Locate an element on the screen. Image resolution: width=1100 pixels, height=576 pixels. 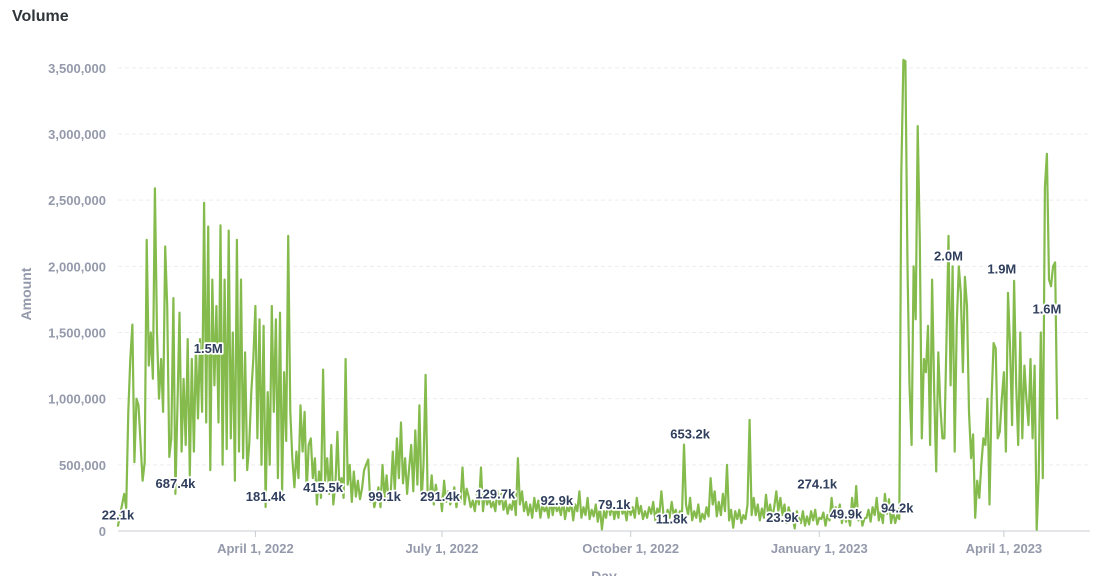
data-label: 1.5M is located at coordinates (208, 348).